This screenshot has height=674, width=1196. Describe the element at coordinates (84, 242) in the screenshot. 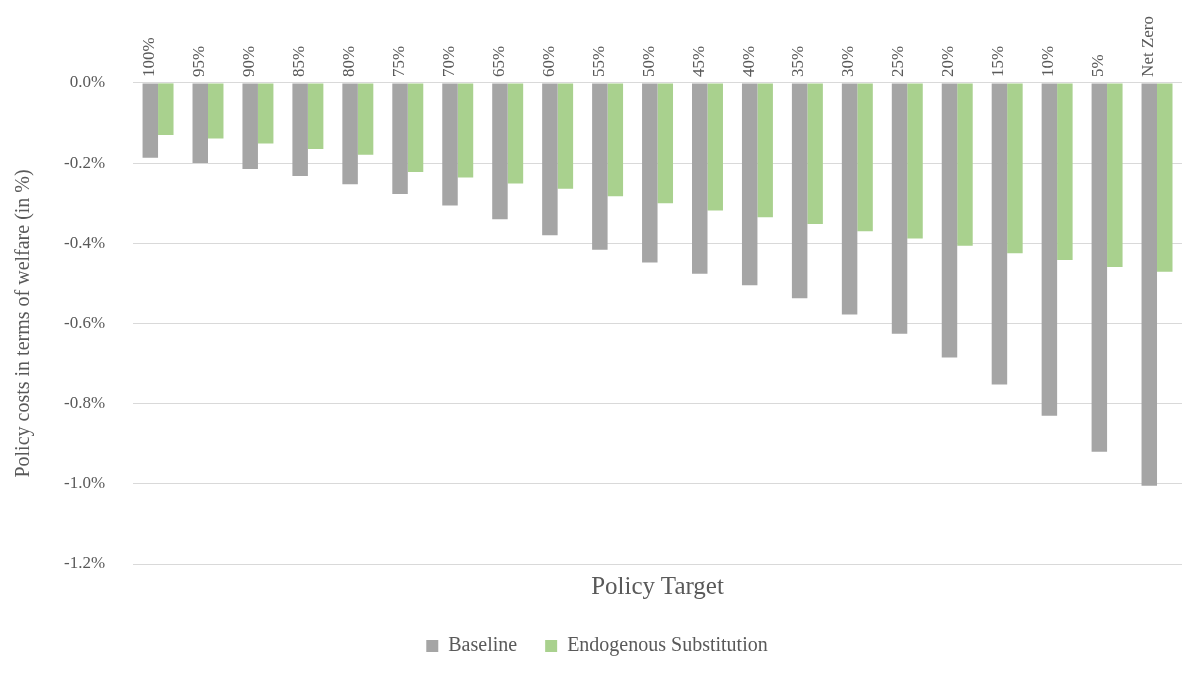

I see `y-tick-label: -0.4%` at that location.